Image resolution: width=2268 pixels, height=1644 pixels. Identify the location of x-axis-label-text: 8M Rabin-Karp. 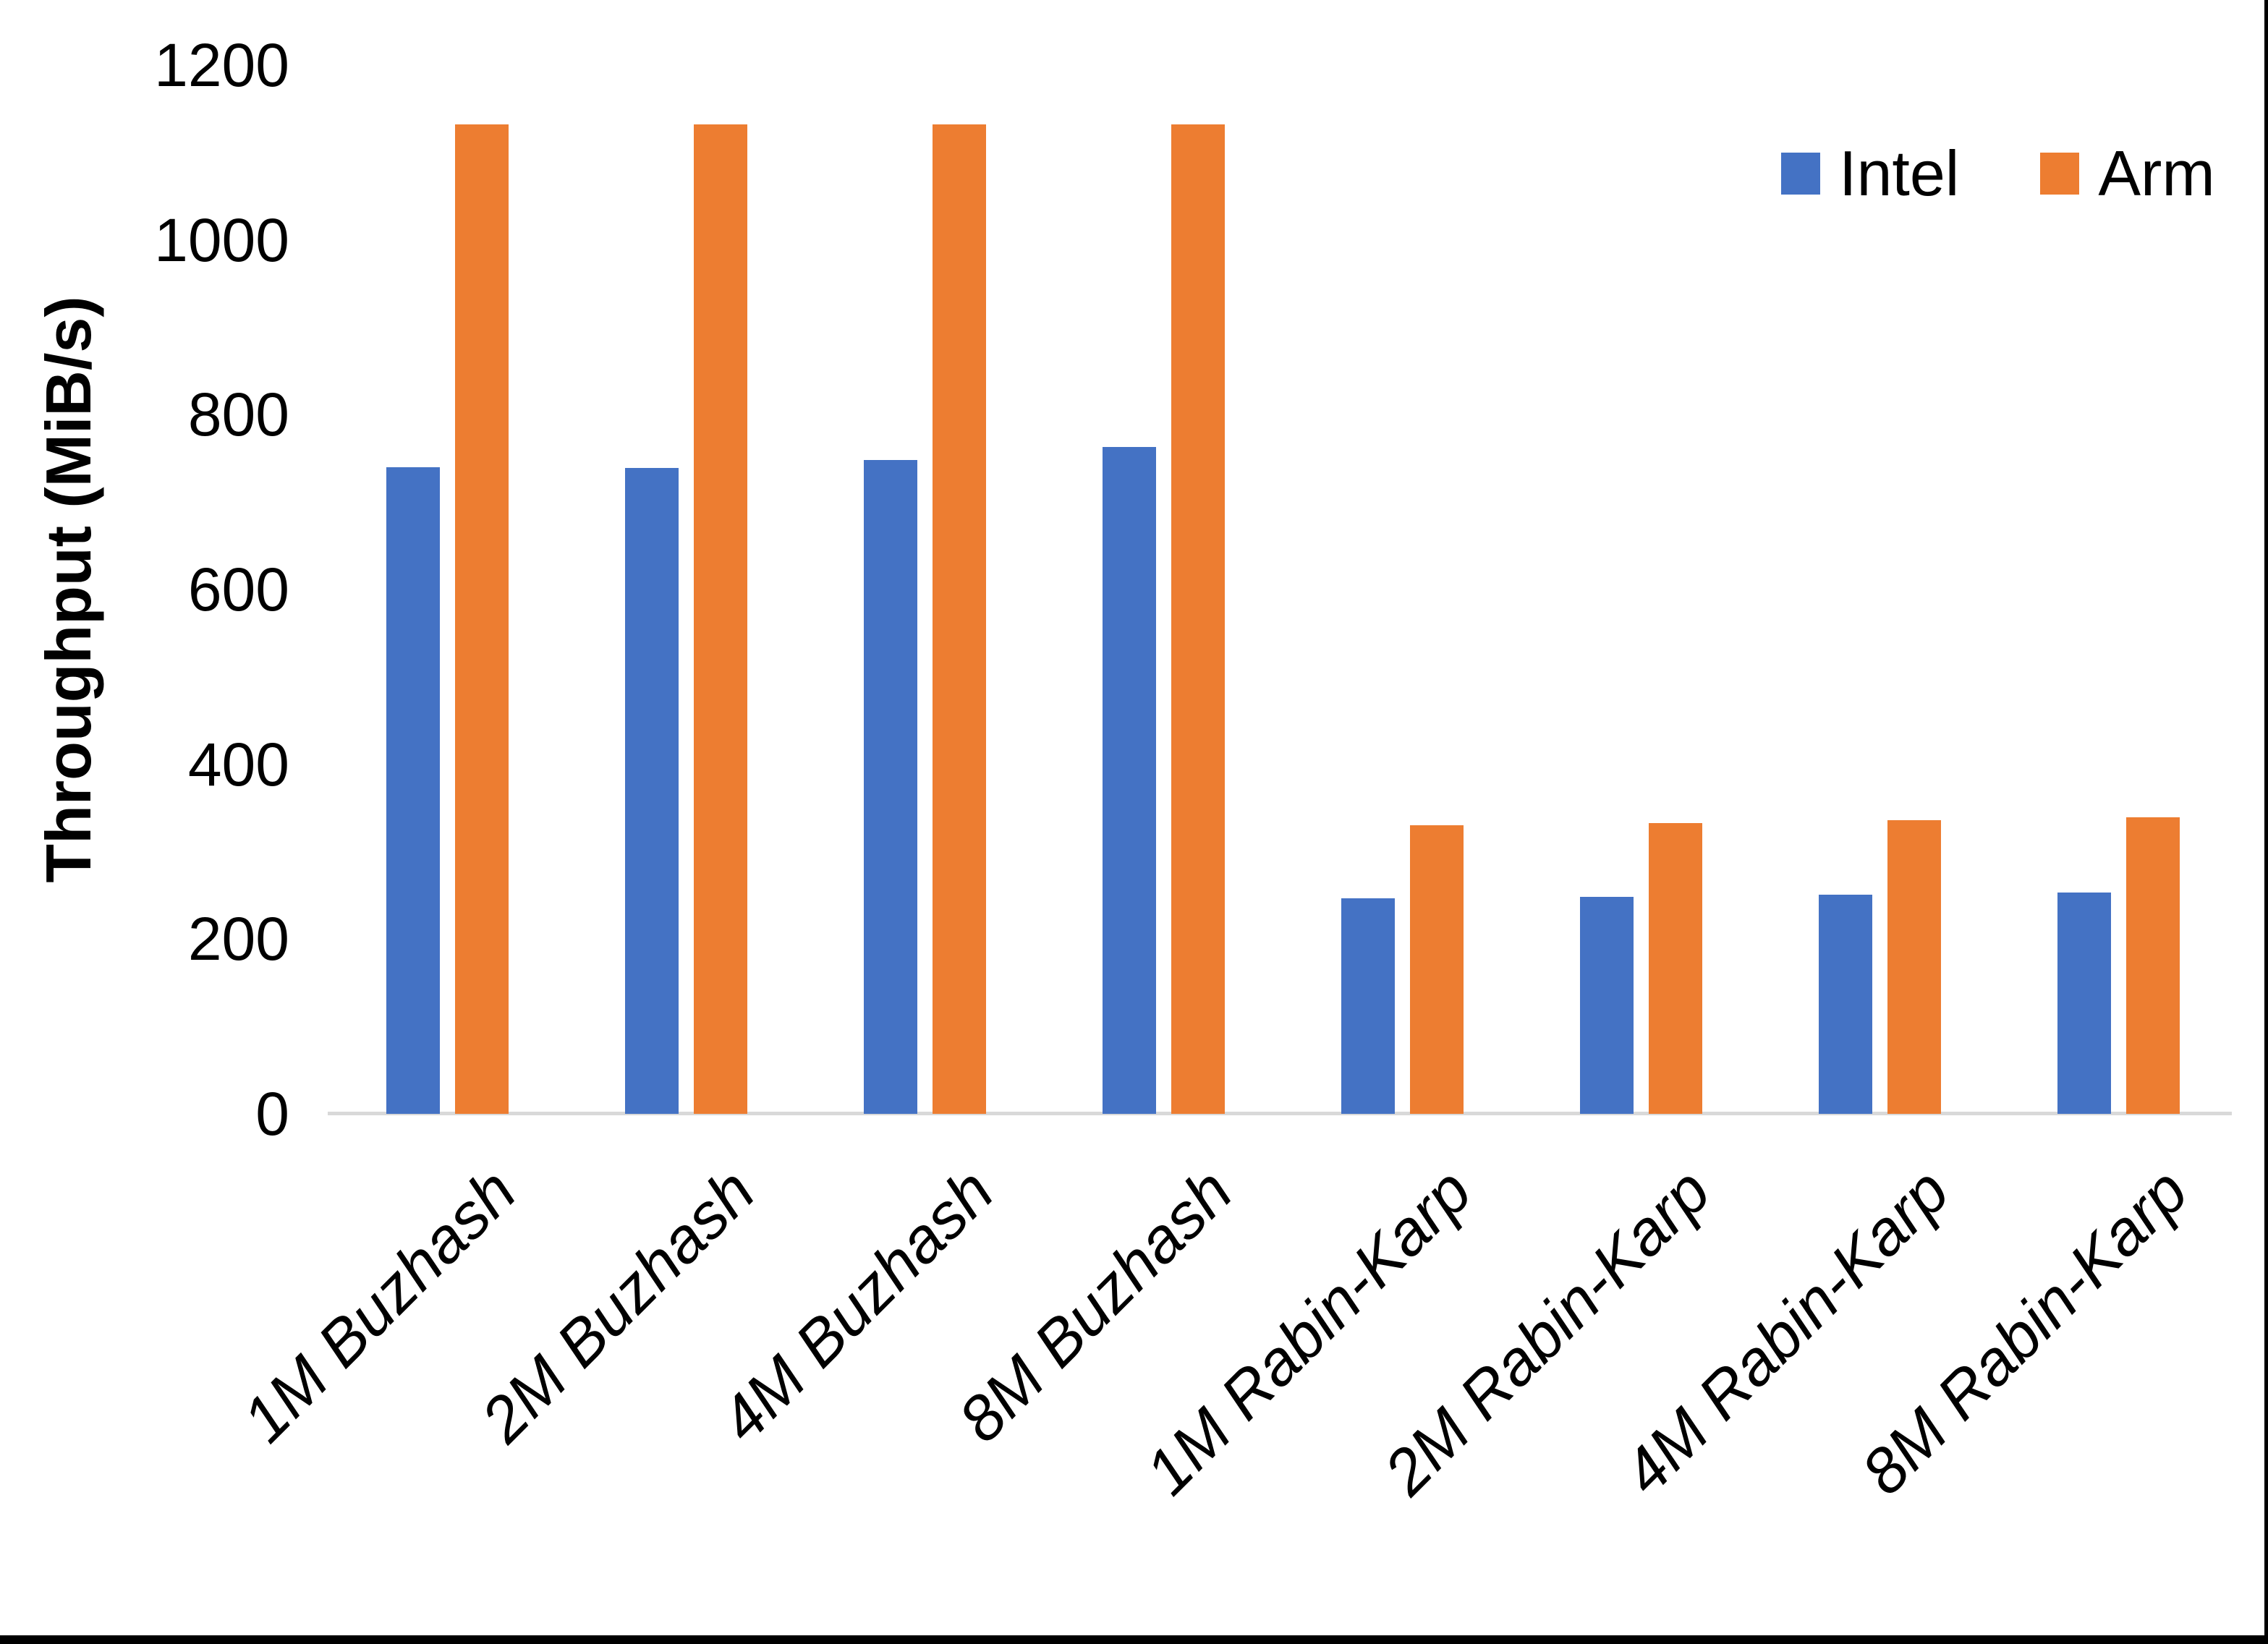
(2024, 1331).